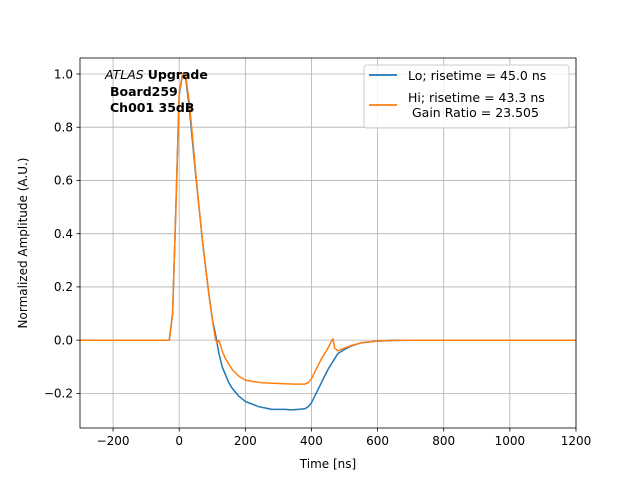  I want to click on x-axis-label: Time [ns], so click(327, 464).